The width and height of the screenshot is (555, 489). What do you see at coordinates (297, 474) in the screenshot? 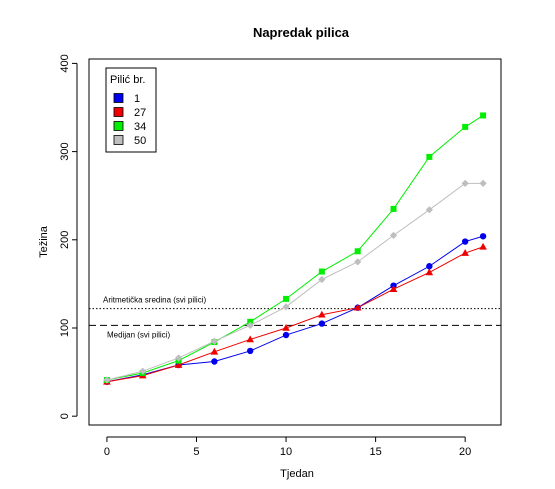
I see `x-axis-label: Tjedan` at bounding box center [297, 474].